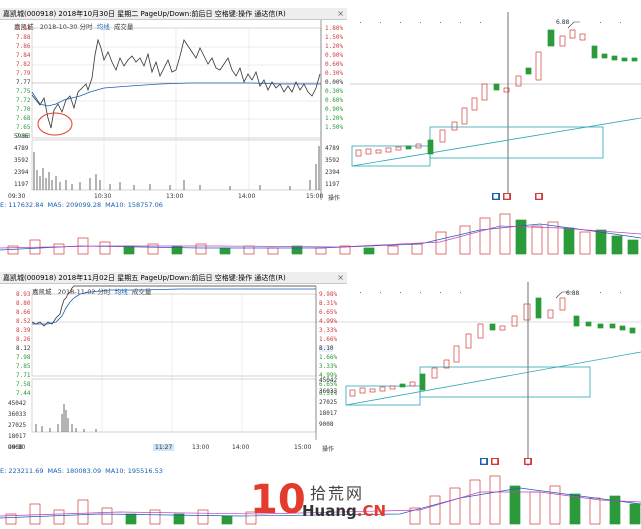 The image size is (641, 529). What do you see at coordinates (337, 493) in the screenshot?
I see `logo-cn: 拾荒网` at bounding box center [337, 493].